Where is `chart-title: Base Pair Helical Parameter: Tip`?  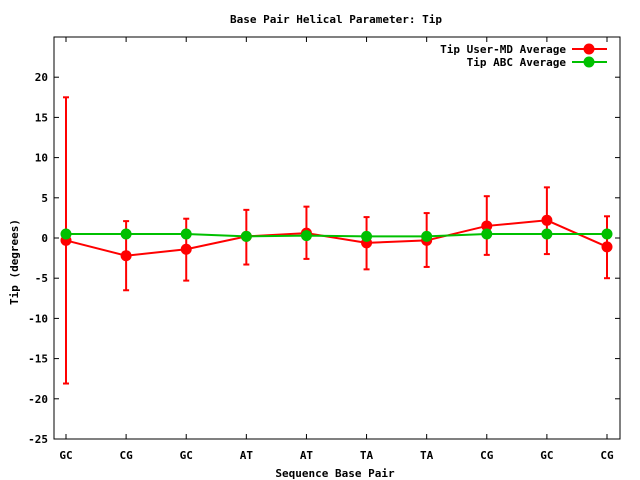 chart-title: Base Pair Helical Parameter: Tip is located at coordinates (336, 19).